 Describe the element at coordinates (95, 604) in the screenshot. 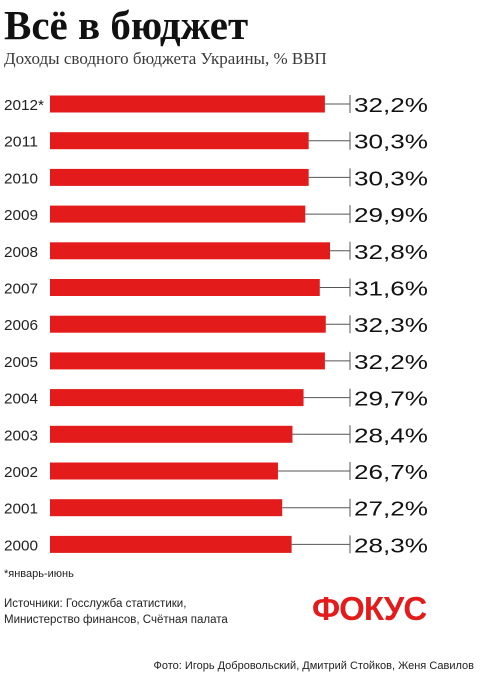

I see `sources-line-1: Источники: Госслужба статистики,` at that location.